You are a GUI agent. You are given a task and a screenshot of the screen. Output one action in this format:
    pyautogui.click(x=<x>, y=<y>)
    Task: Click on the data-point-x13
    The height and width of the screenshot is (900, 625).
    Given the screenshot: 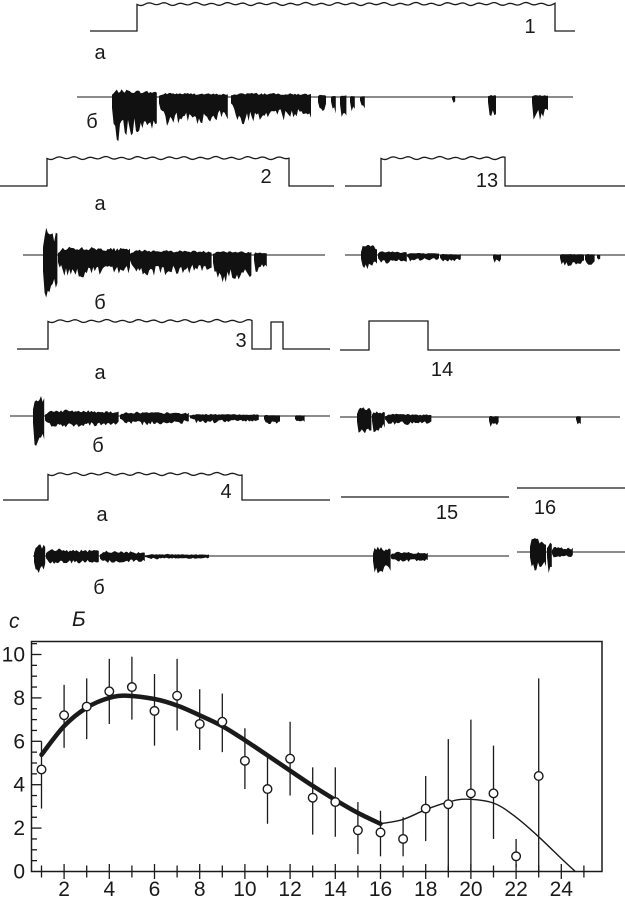 What is the action you would take?
    pyautogui.click(x=312, y=797)
    